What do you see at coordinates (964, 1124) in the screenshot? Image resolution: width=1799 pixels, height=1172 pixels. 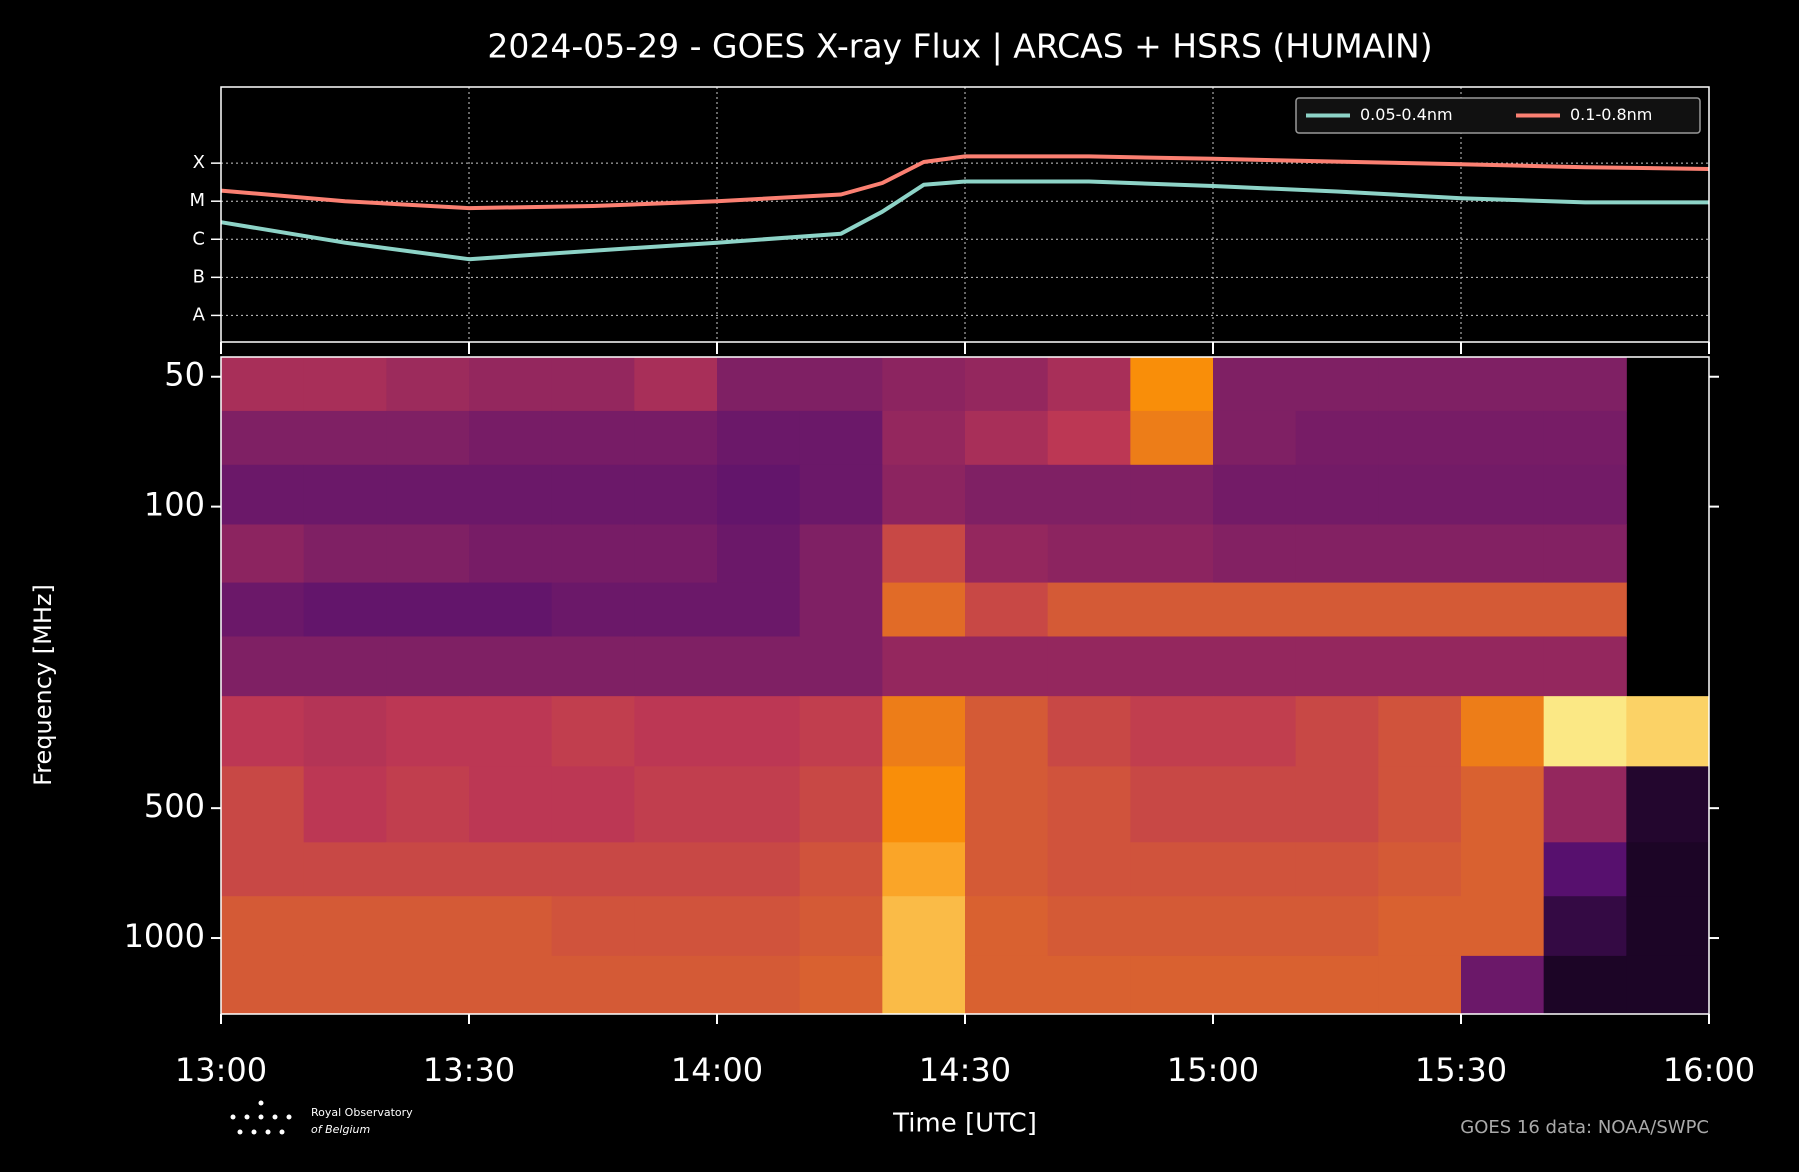 I see `x-axis-label: Time [UTC]` at bounding box center [964, 1124].